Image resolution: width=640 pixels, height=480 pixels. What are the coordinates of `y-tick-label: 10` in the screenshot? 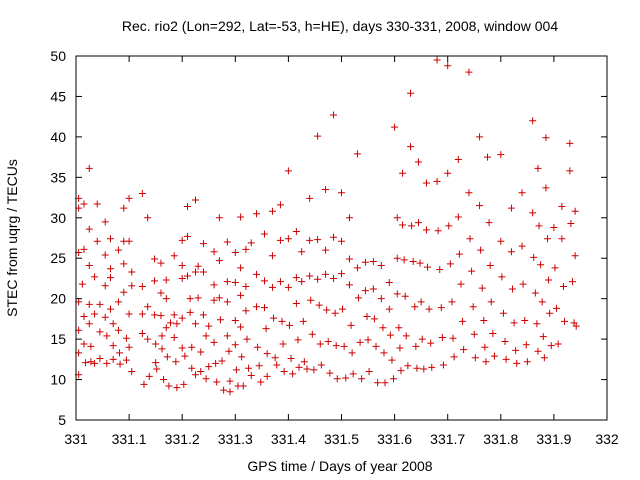 It's located at (58, 380).